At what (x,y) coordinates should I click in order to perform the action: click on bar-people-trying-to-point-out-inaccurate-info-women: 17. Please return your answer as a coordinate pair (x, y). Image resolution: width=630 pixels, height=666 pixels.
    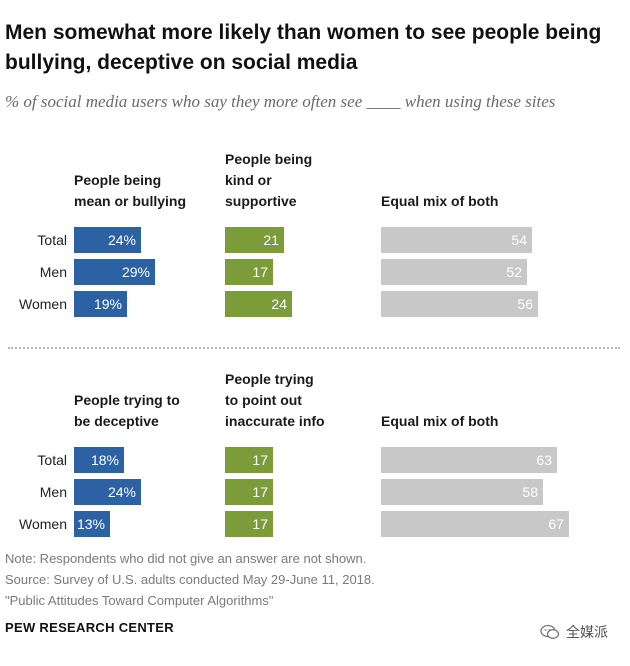
    Looking at the image, I should click on (249, 524).